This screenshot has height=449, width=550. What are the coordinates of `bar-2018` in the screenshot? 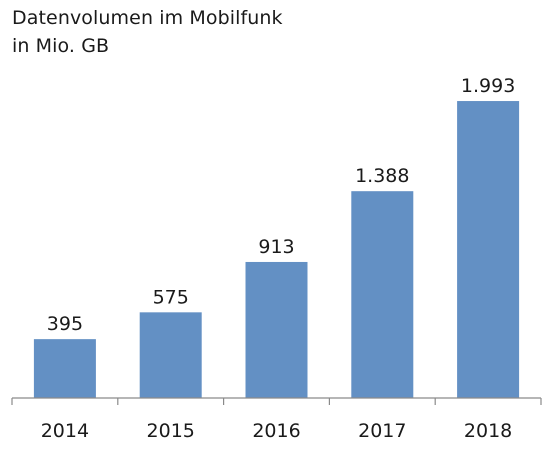 It's located at (488, 249).